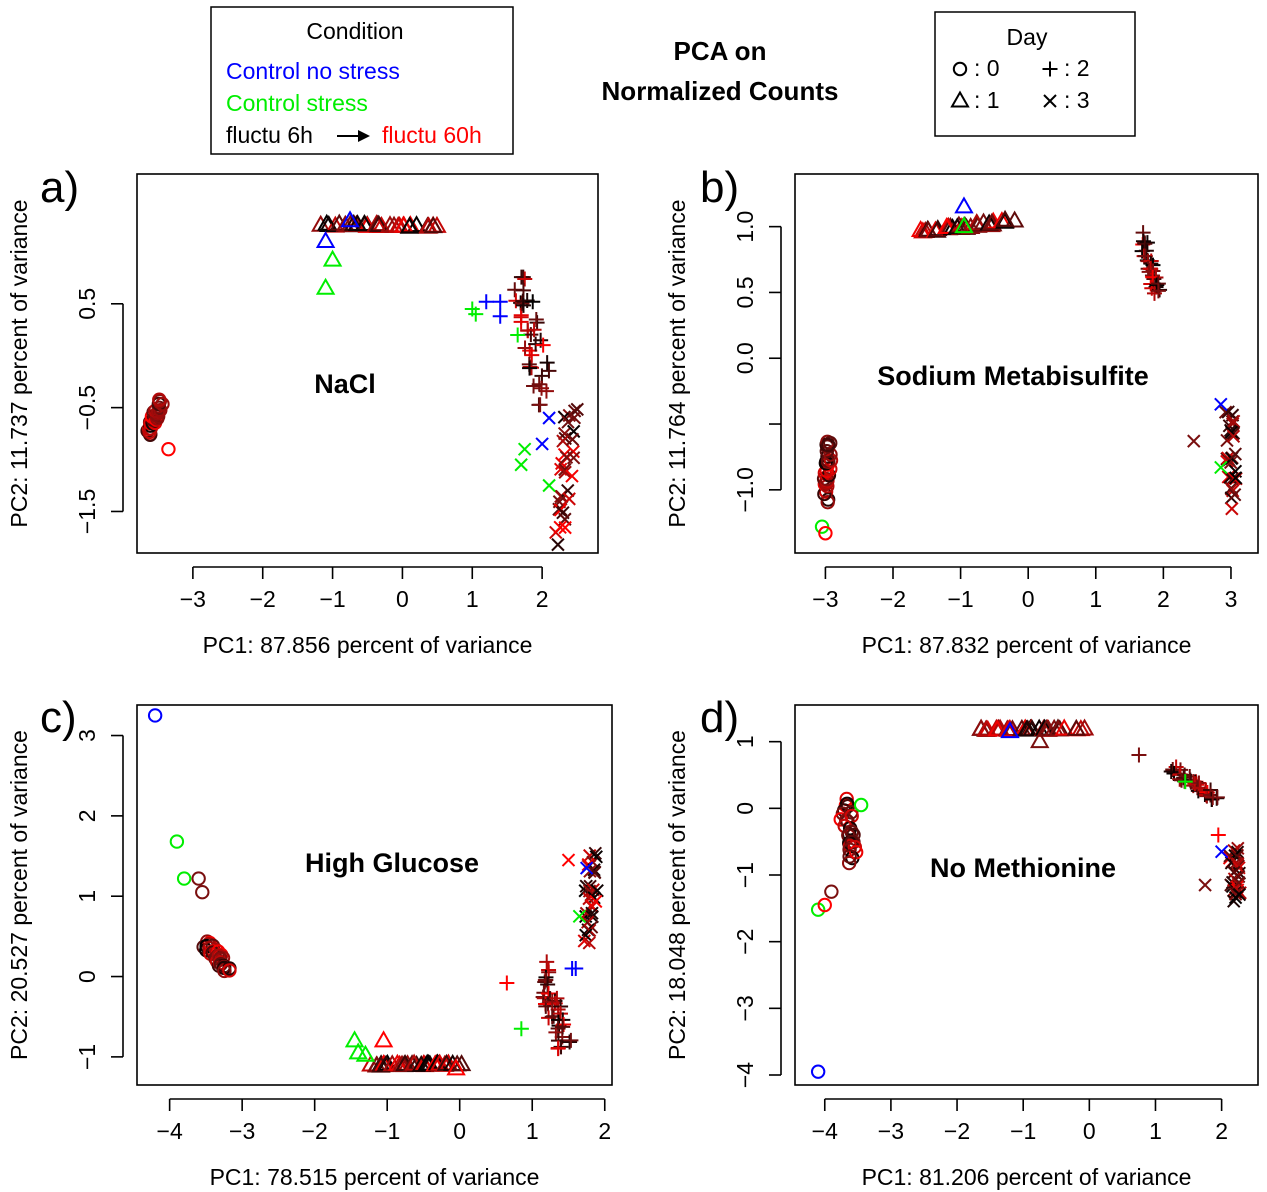  Describe the element at coordinates (1035, 74) in the screenshot. I see `day-legend: Day : 0: 2: 1: 3` at that location.